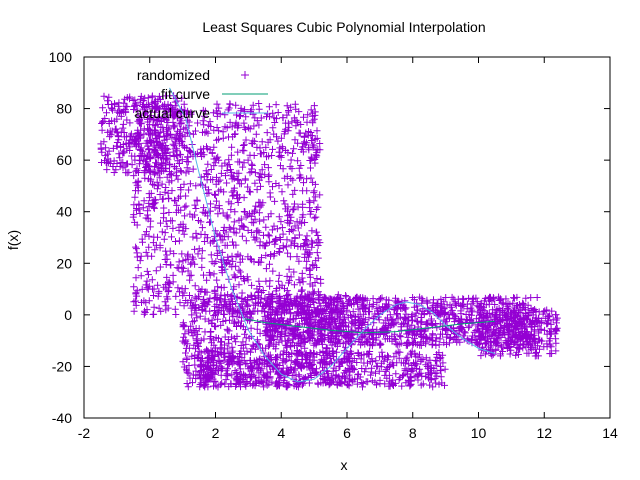  I want to click on x-tick-label: 2, so click(216, 433).